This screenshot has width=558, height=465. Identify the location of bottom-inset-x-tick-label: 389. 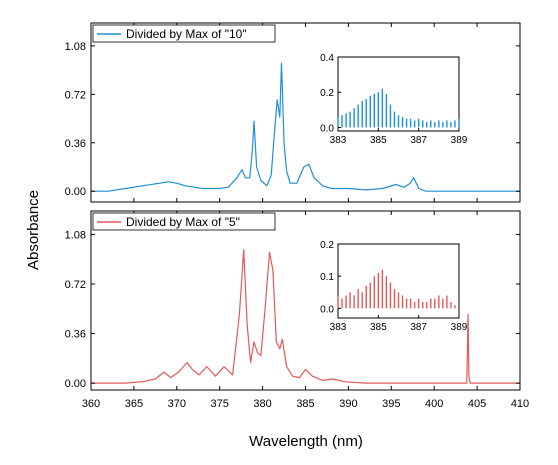
(459, 327).